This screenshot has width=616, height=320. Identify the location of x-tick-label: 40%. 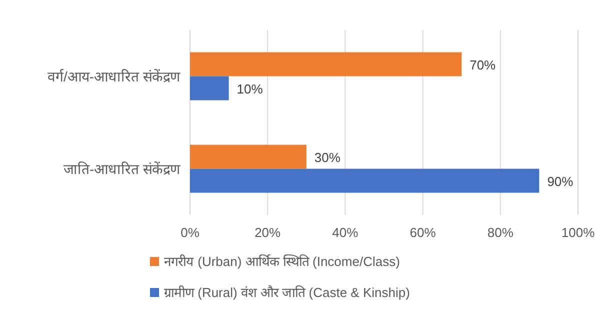
(345, 232).